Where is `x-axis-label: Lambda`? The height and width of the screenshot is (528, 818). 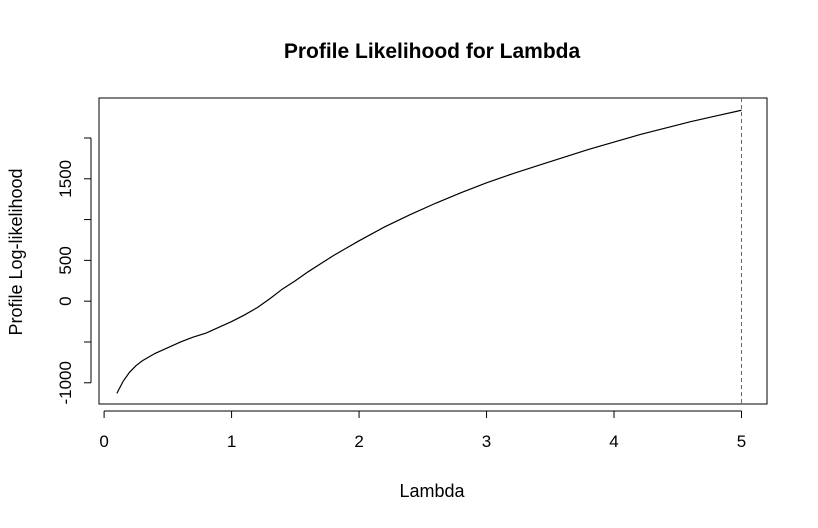 x-axis-label: Lambda is located at coordinates (432, 491).